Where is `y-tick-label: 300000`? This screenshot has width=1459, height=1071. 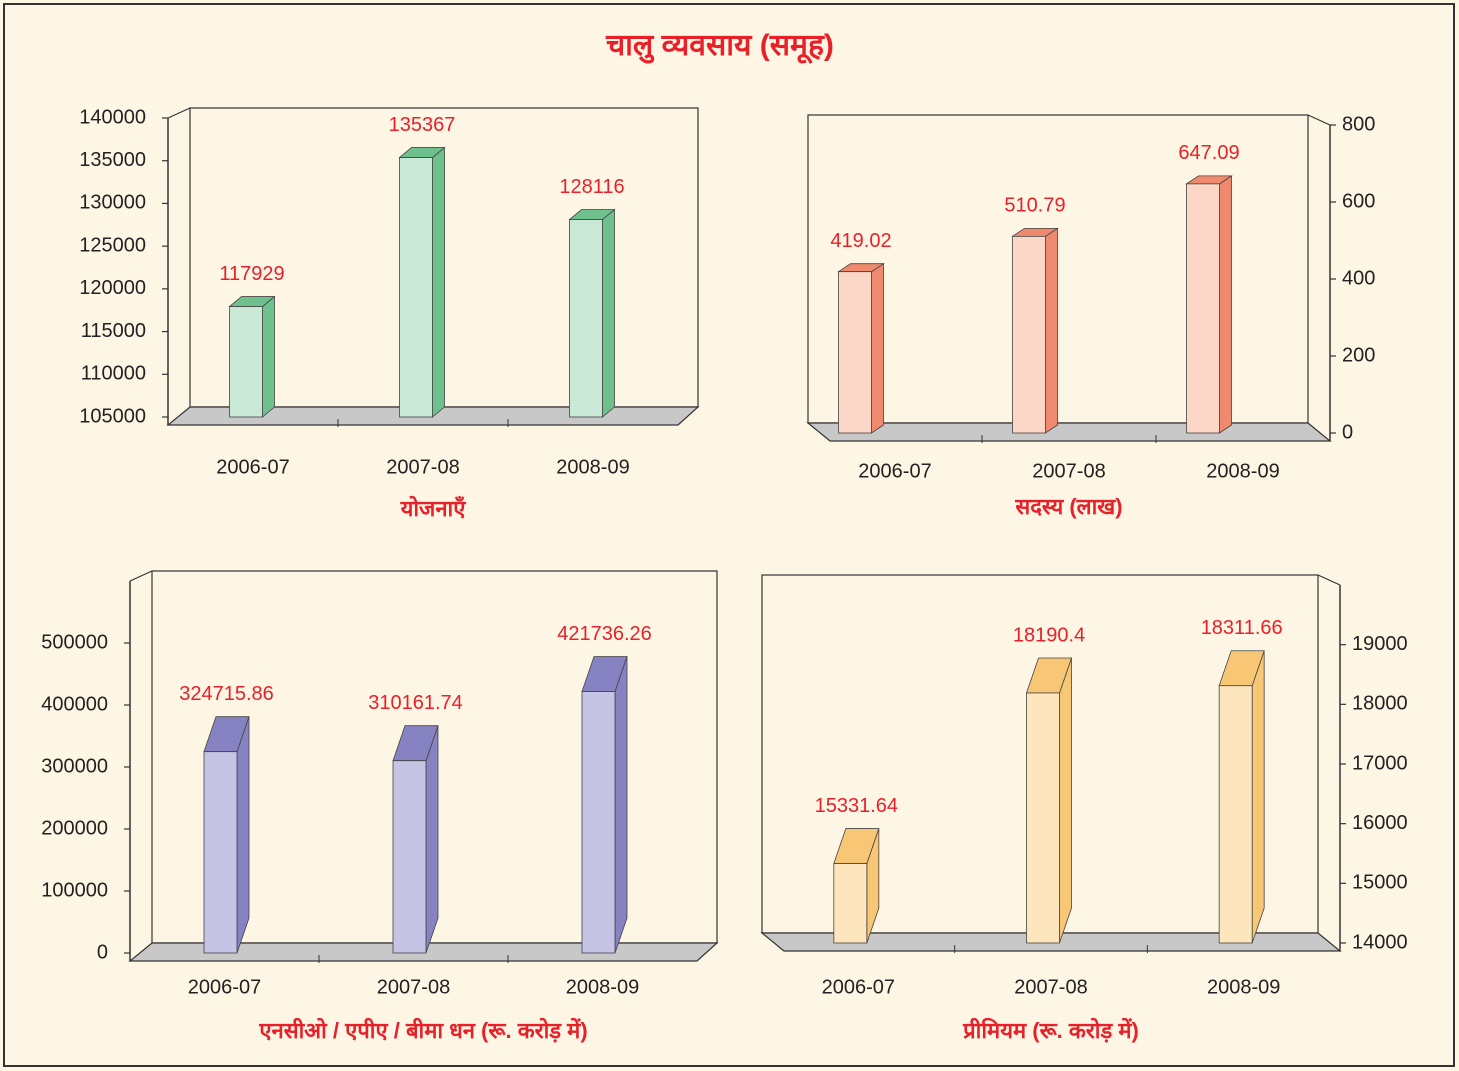
y-tick-label: 300000 is located at coordinates (74, 766).